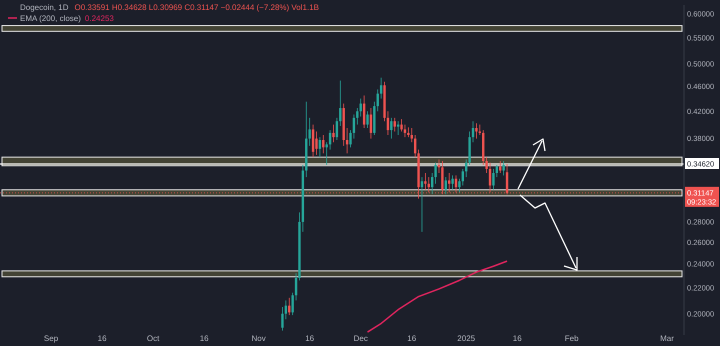 The image size is (720, 346). Describe the element at coordinates (466, 338) in the screenshot. I see `x-tick-label: 2025` at that location.